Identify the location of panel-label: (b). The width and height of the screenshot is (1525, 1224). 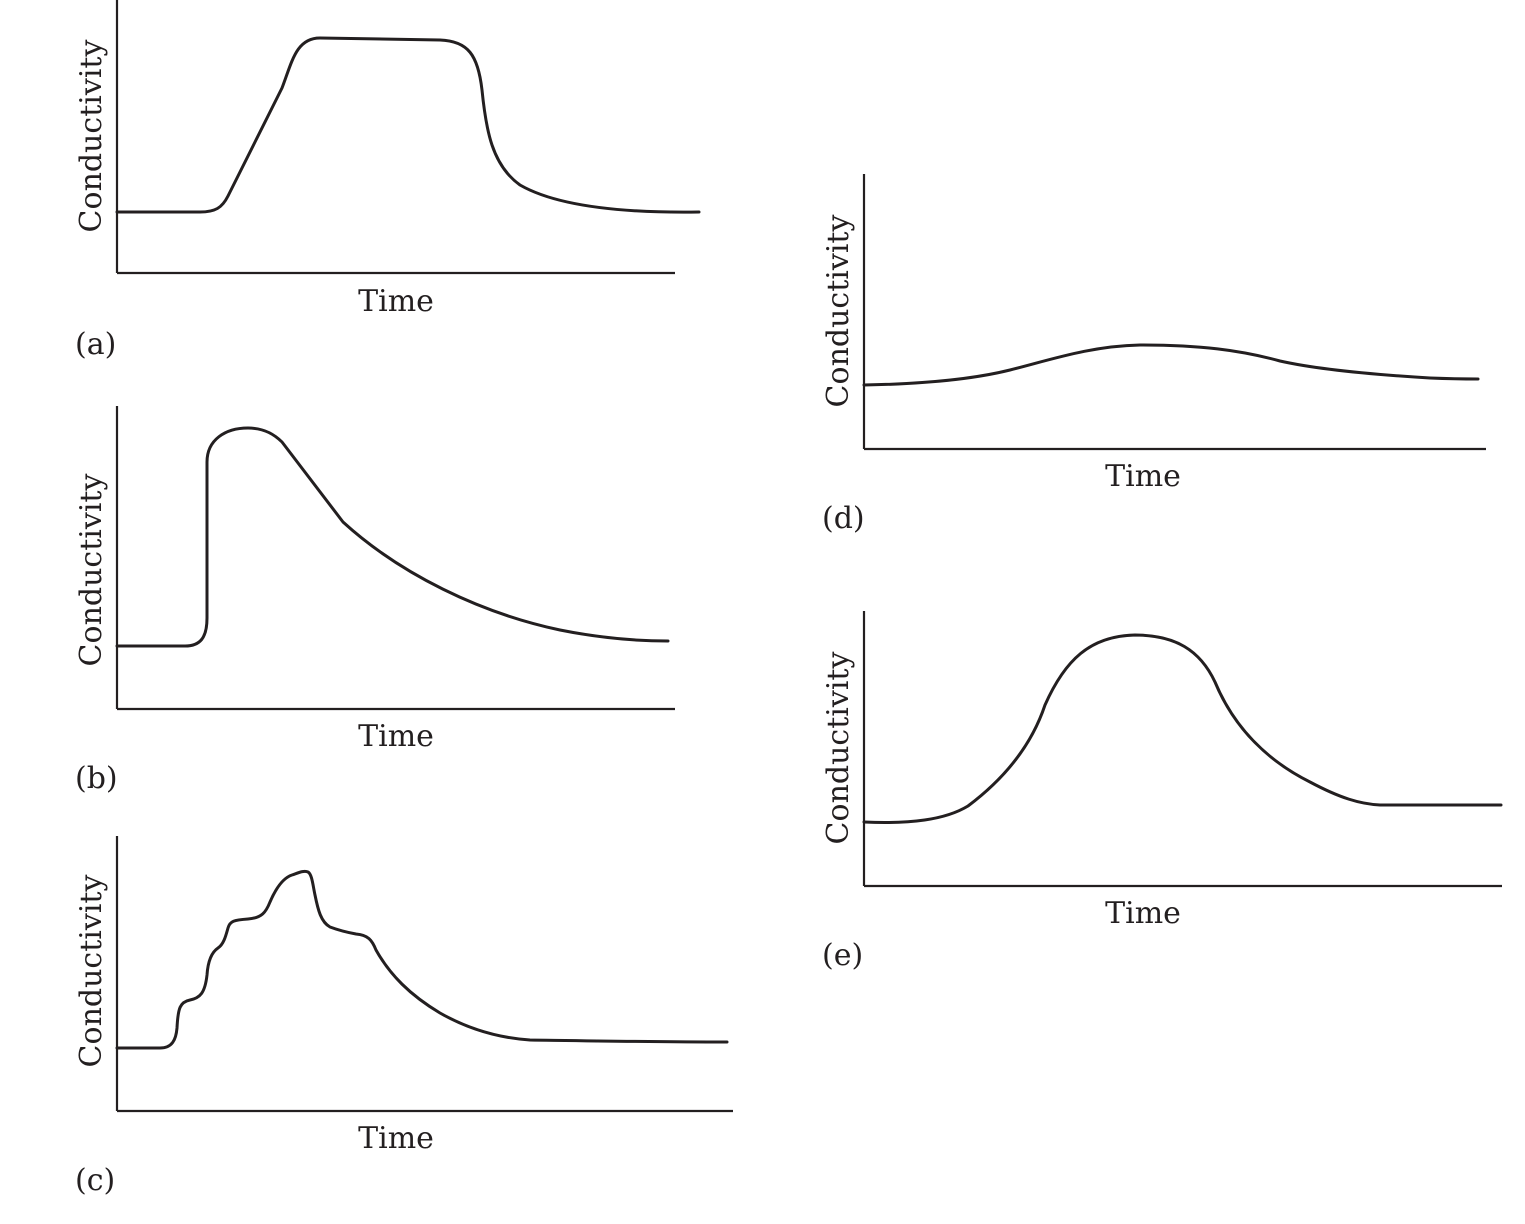
(96, 778).